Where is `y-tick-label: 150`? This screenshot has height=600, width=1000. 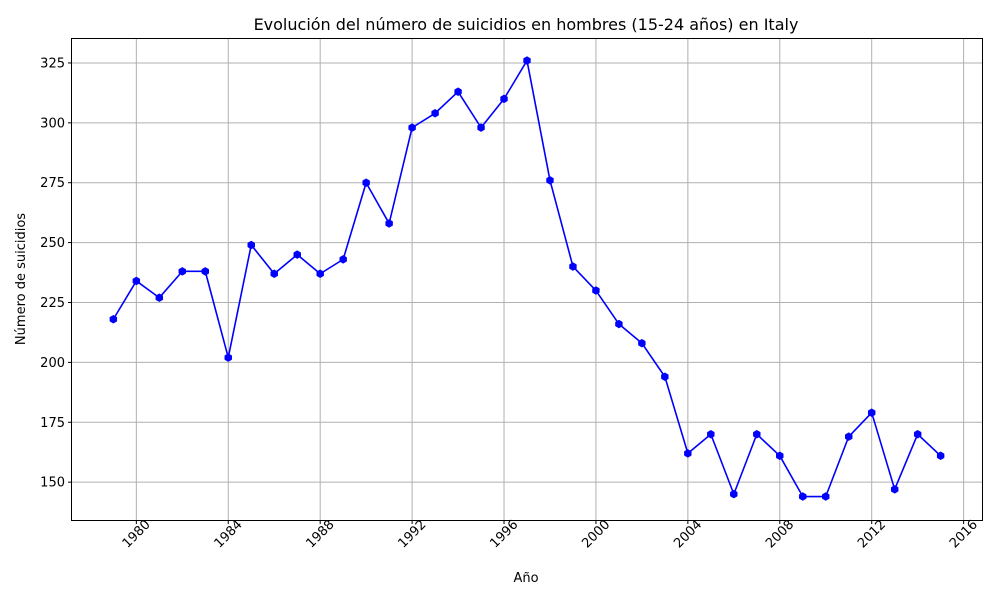 y-tick-label: 150 is located at coordinates (52, 483).